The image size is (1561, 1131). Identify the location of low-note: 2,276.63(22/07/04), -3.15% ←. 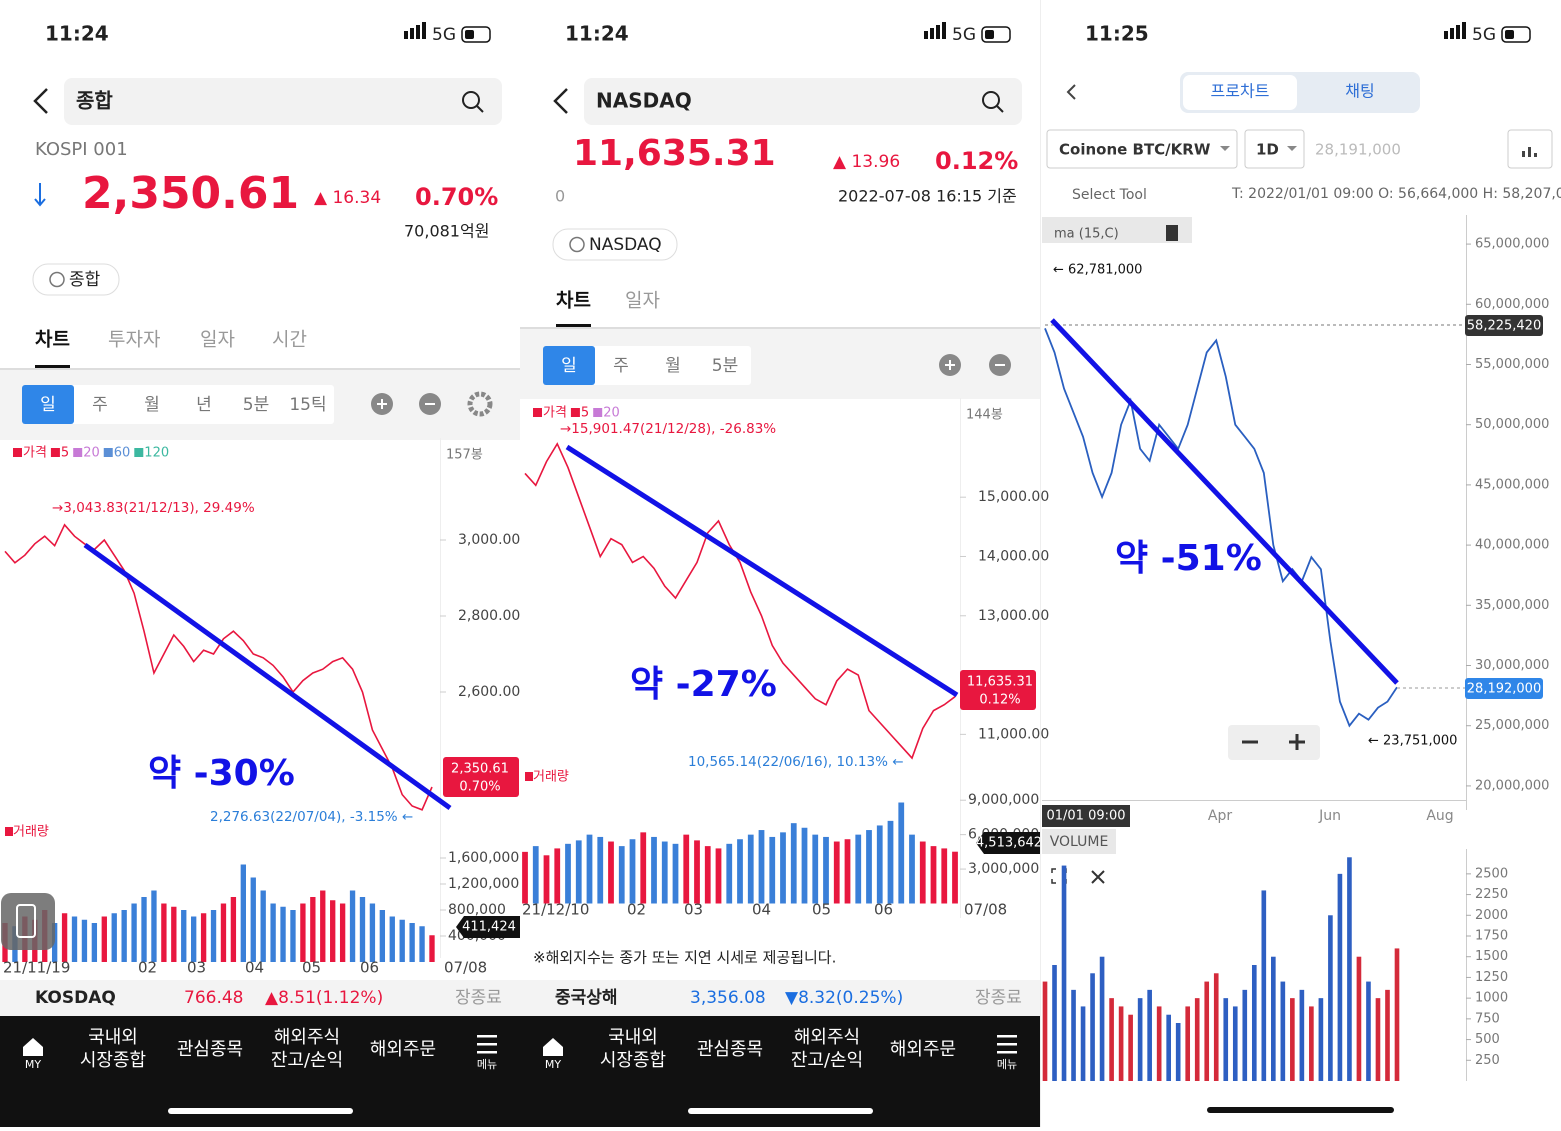
(311, 817).